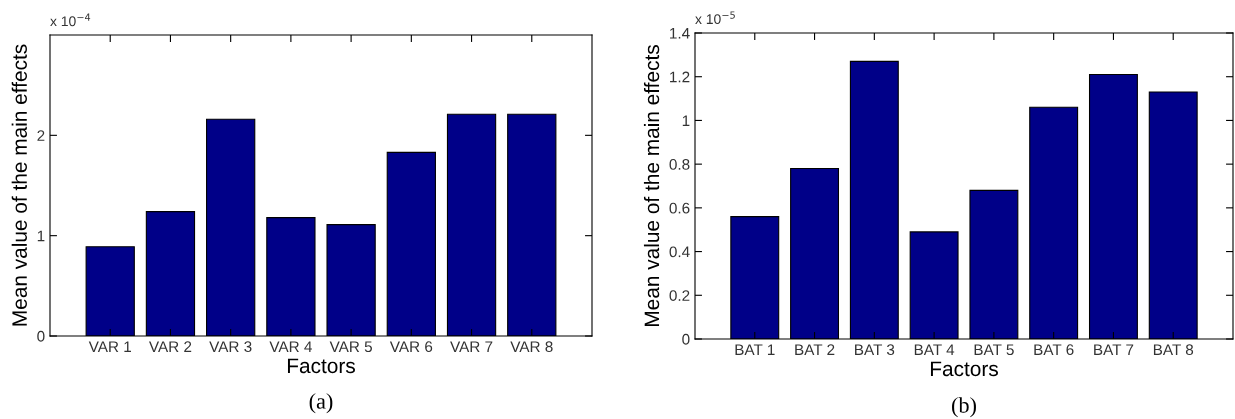  I want to click on y-tick-label: 0.8, so click(679, 164).